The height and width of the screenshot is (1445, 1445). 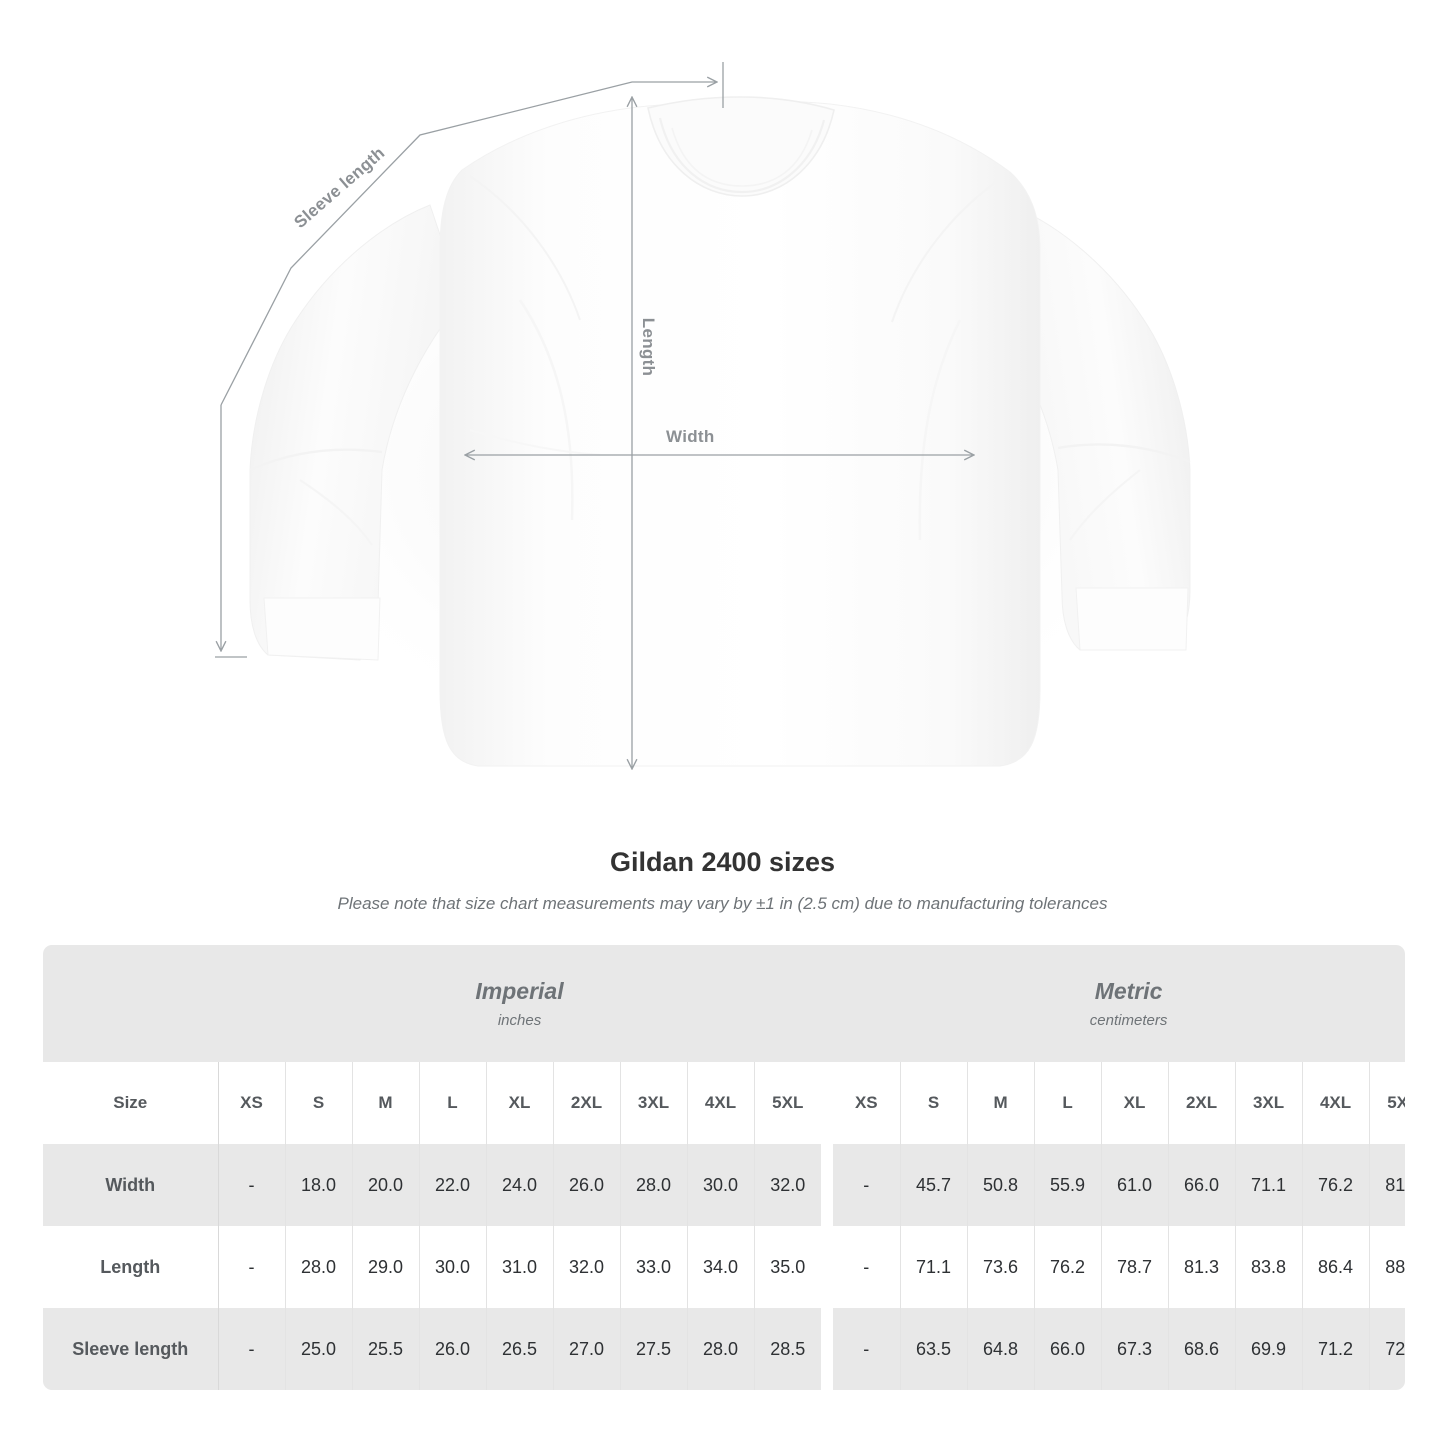 I want to click on system-name: Metric, so click(x=1128, y=990).